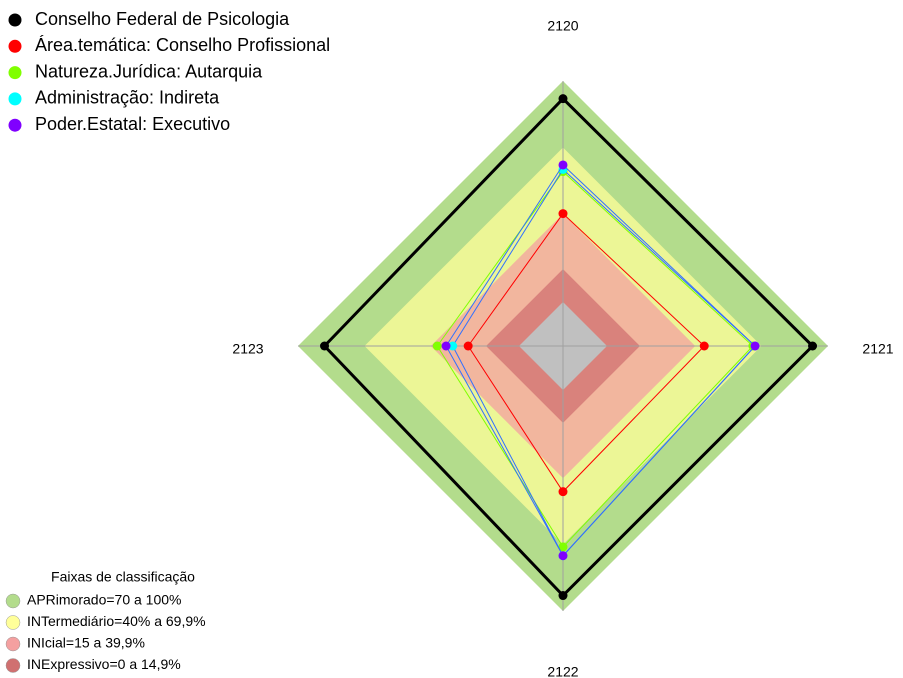 The image size is (903, 678). Describe the element at coordinates (562, 671) in the screenshot. I see `axis-label: 2122` at that location.